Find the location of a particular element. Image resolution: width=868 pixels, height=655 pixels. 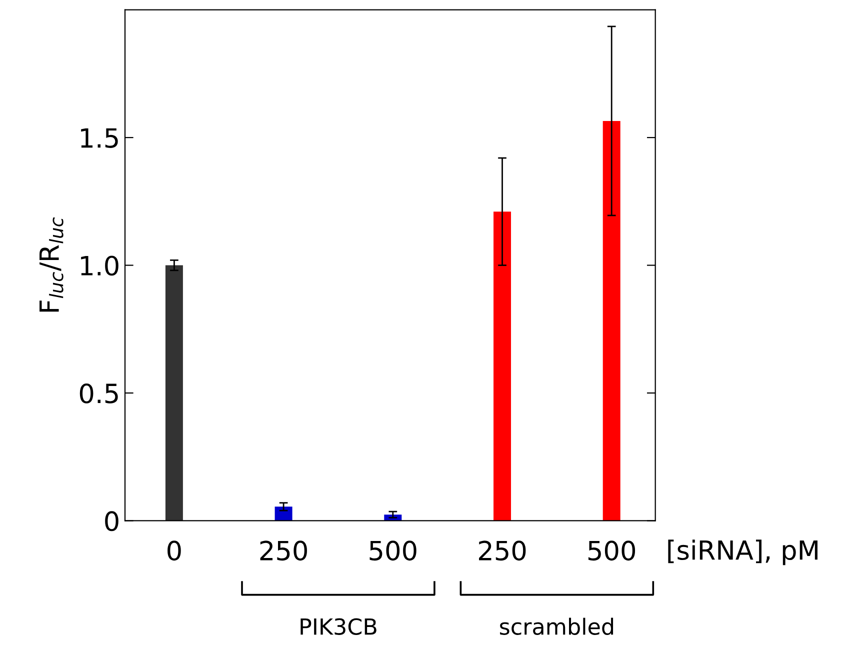

y-tick-label: 0.5 is located at coordinates (99, 393).